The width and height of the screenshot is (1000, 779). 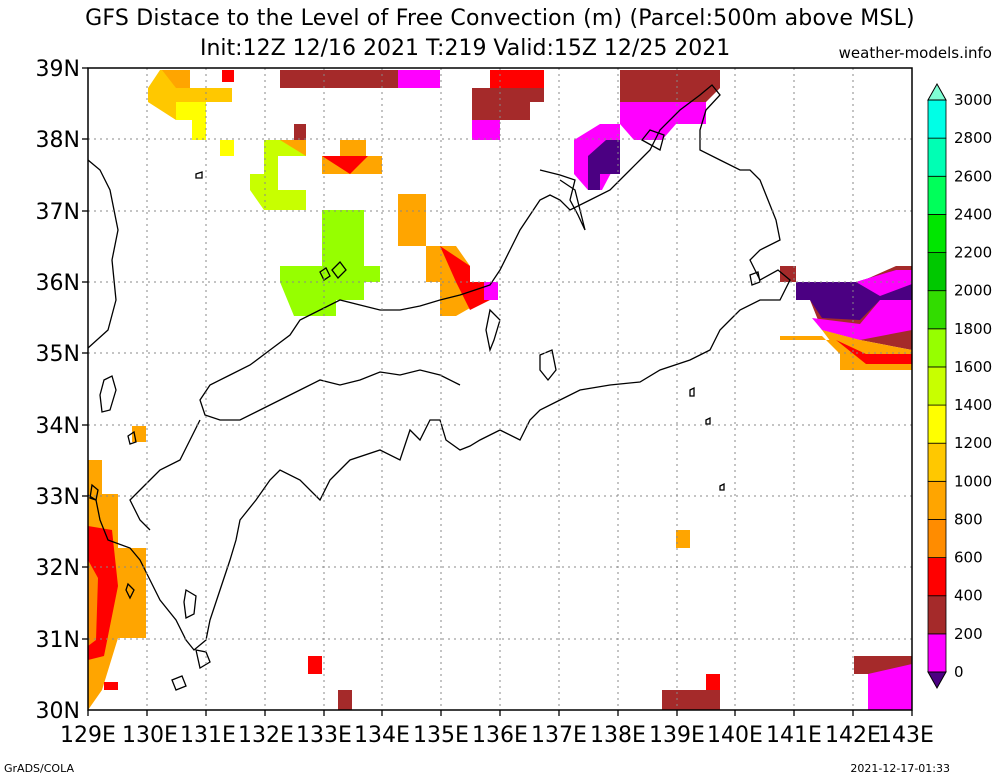 I want to click on izu-peninsula, so click(x=548, y=365).